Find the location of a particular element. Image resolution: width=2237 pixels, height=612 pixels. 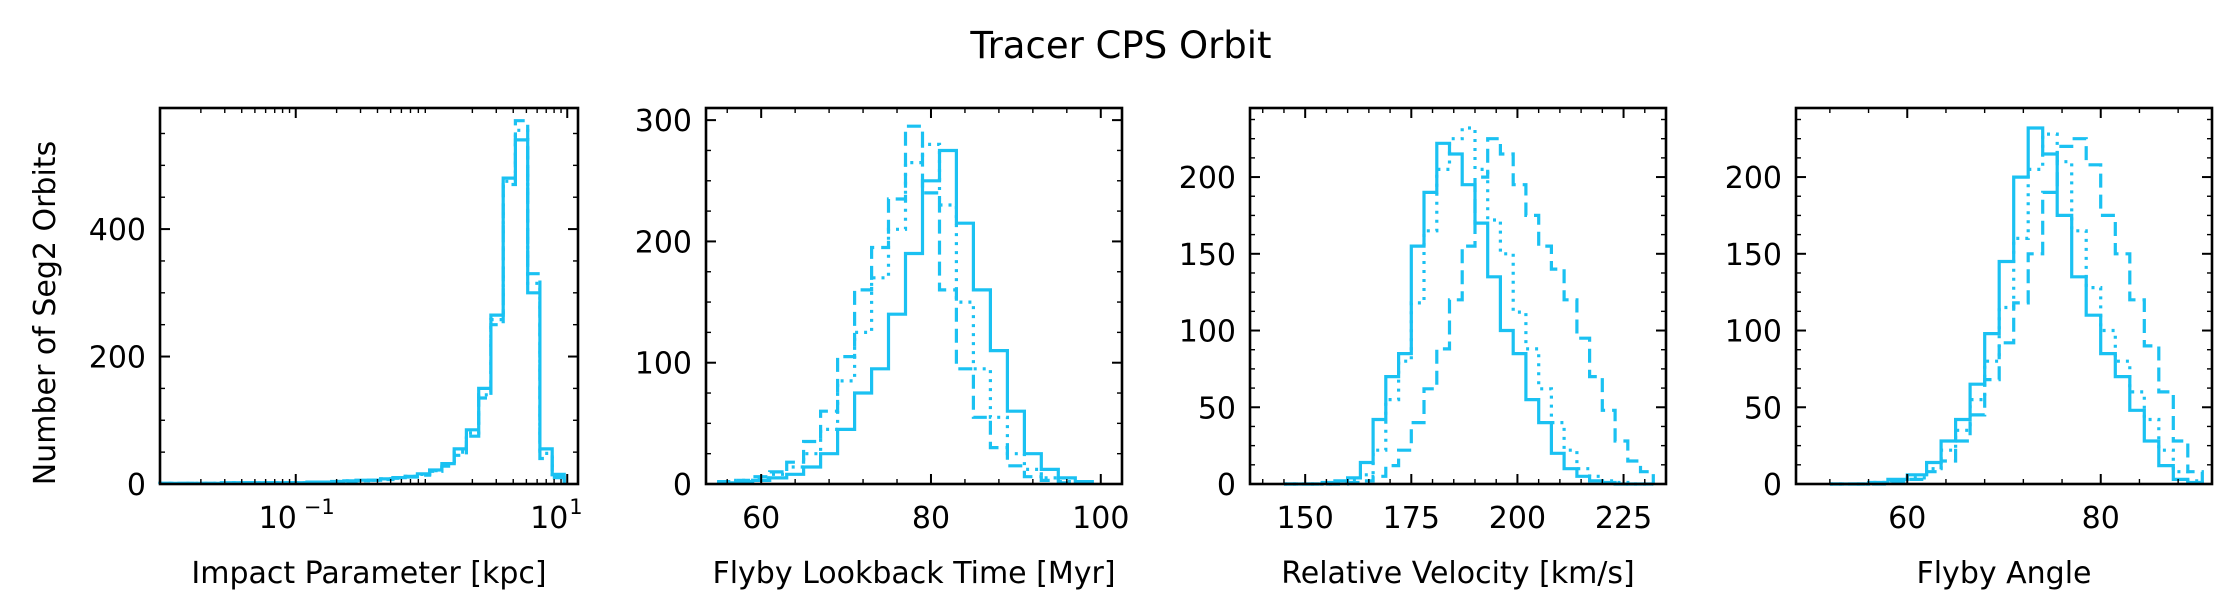

x-tick-label: 100 is located at coordinates (1100, 518).